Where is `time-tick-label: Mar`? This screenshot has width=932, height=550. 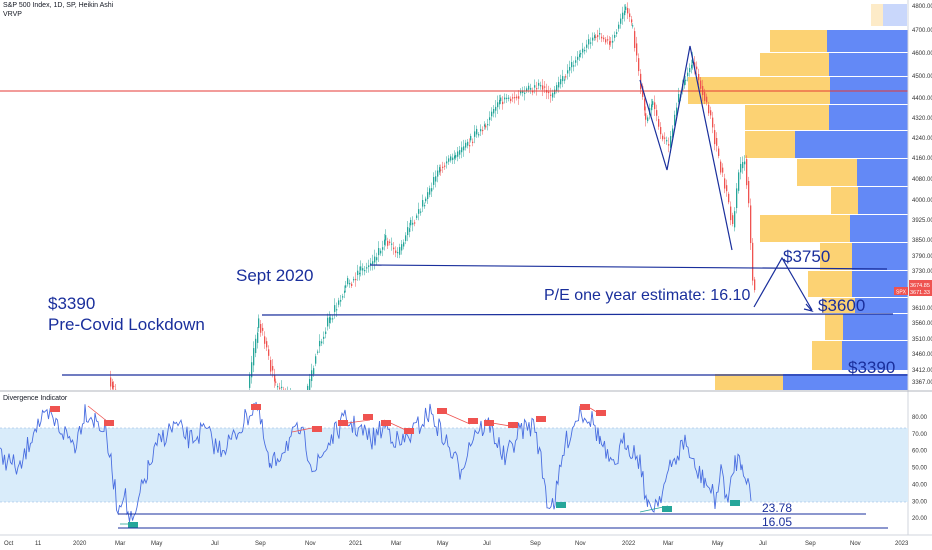
time-tick-label: Mar is located at coordinates (668, 544).